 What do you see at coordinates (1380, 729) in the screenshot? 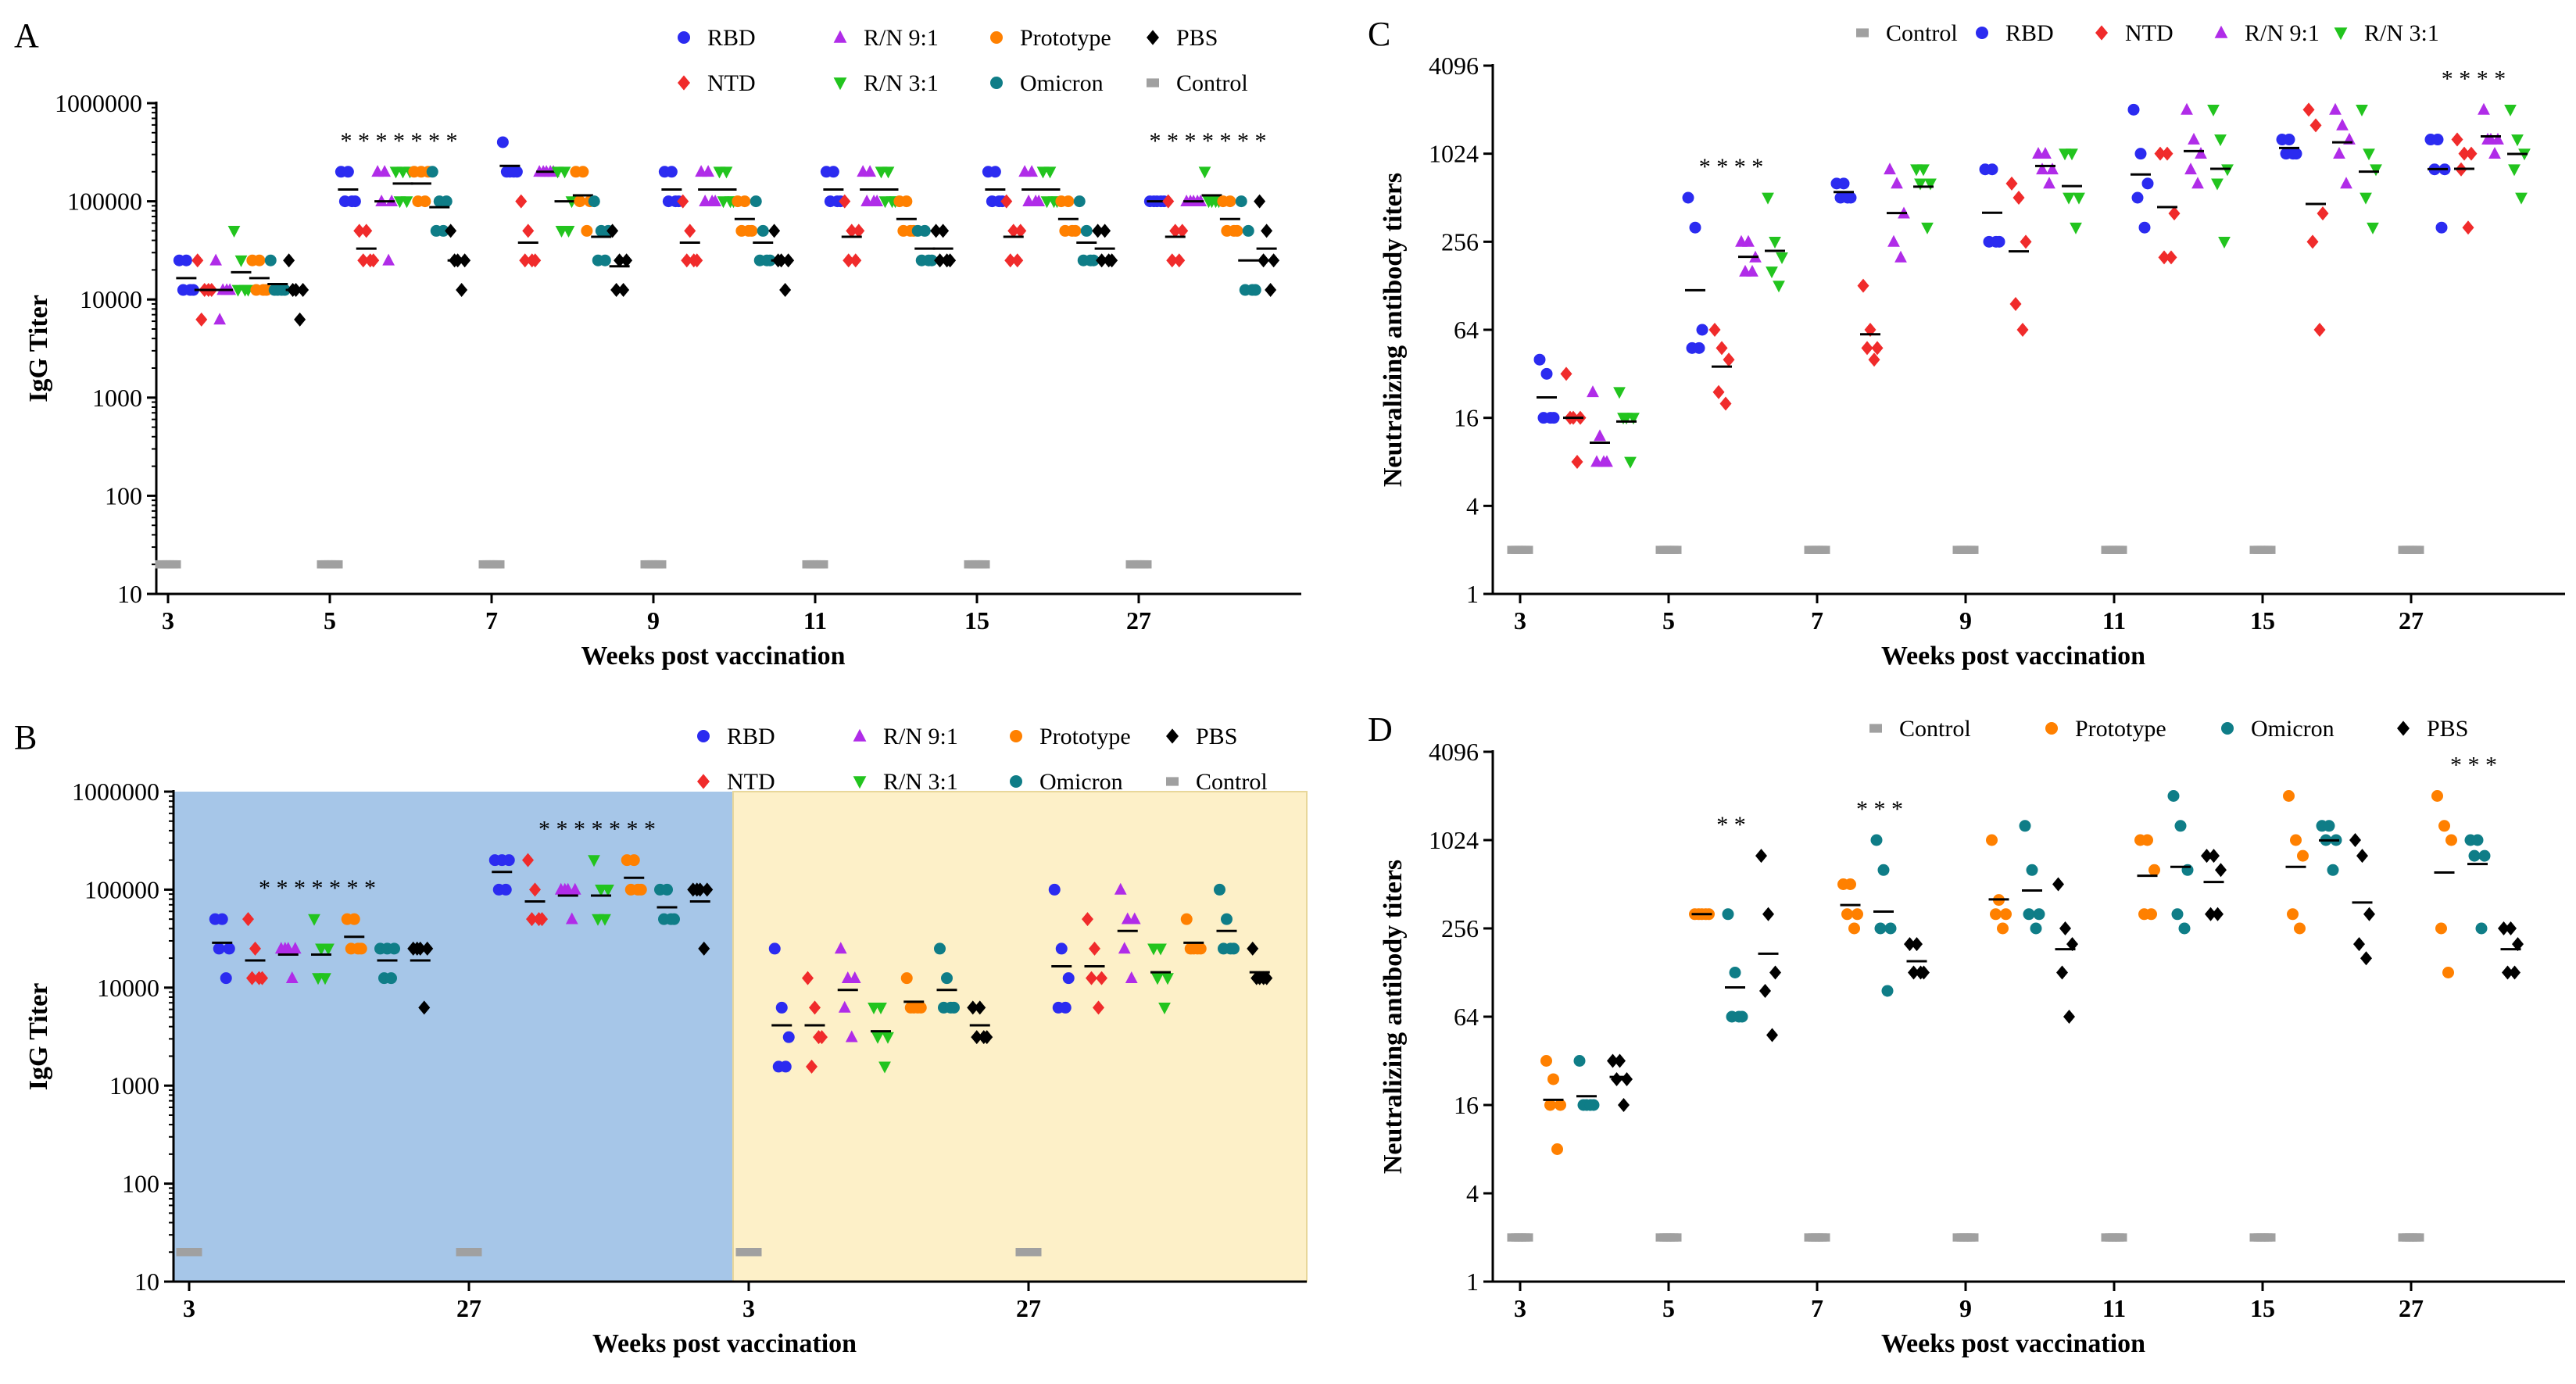
I see `panel-letter: D` at bounding box center [1380, 729].